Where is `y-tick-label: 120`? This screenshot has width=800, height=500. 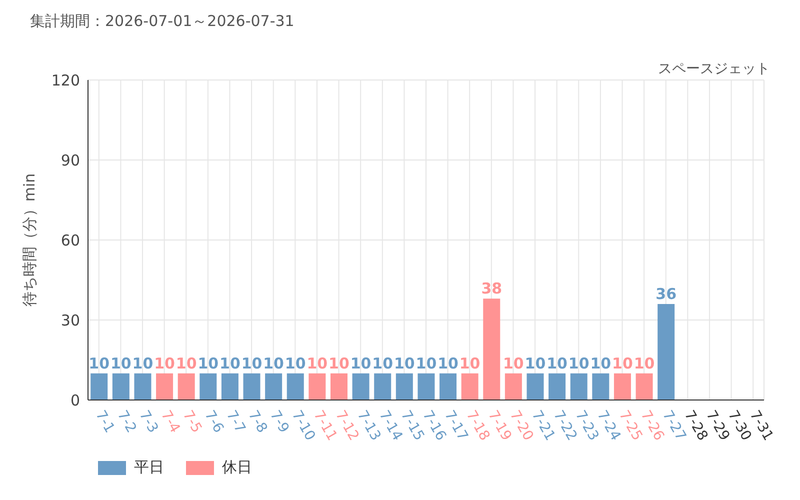
y-tick-label: 120 is located at coordinates (65, 80).